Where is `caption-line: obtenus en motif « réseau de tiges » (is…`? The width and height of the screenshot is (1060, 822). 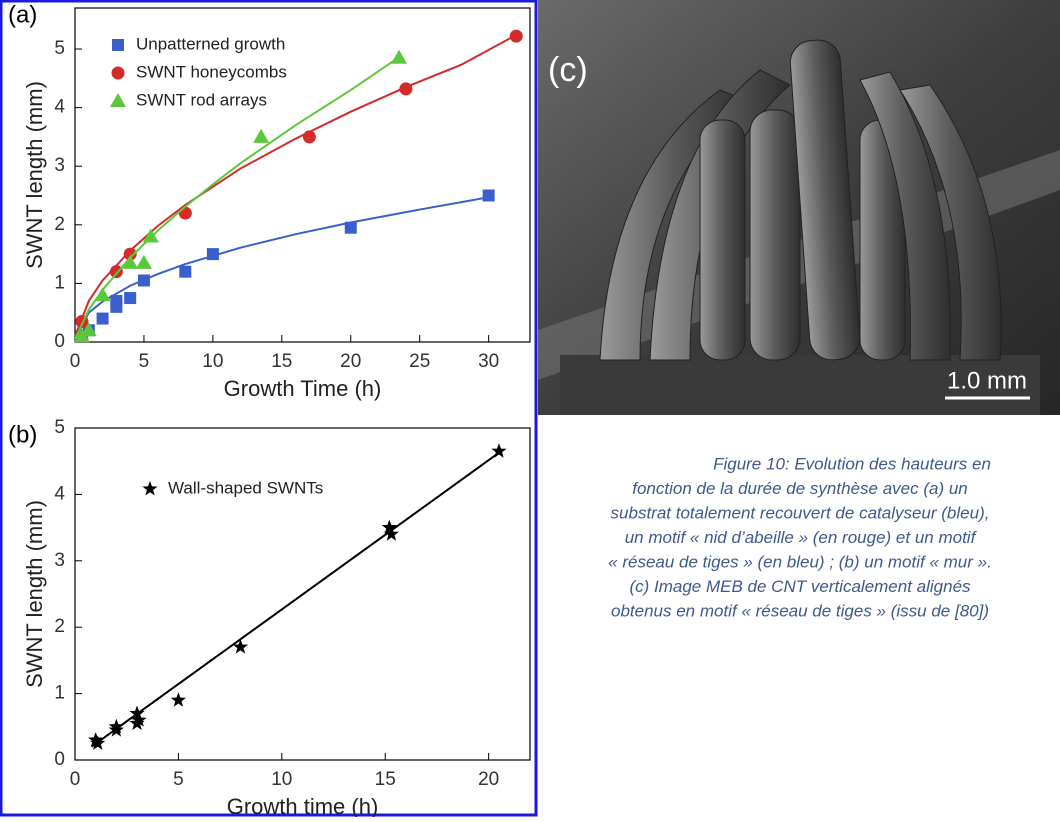
caption-line: obtenus en motif « réseau de tiges » (is… is located at coordinates (800, 610).